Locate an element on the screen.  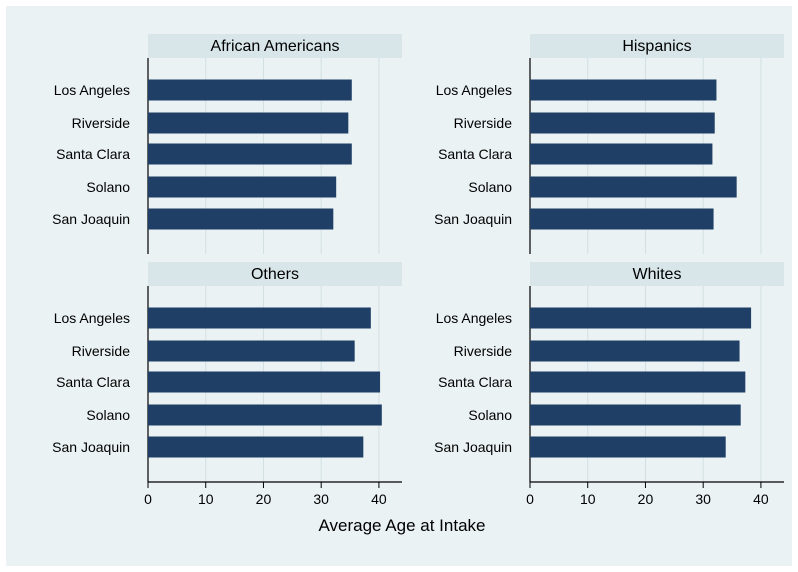
panel-title: Whites is located at coordinates (657, 274).